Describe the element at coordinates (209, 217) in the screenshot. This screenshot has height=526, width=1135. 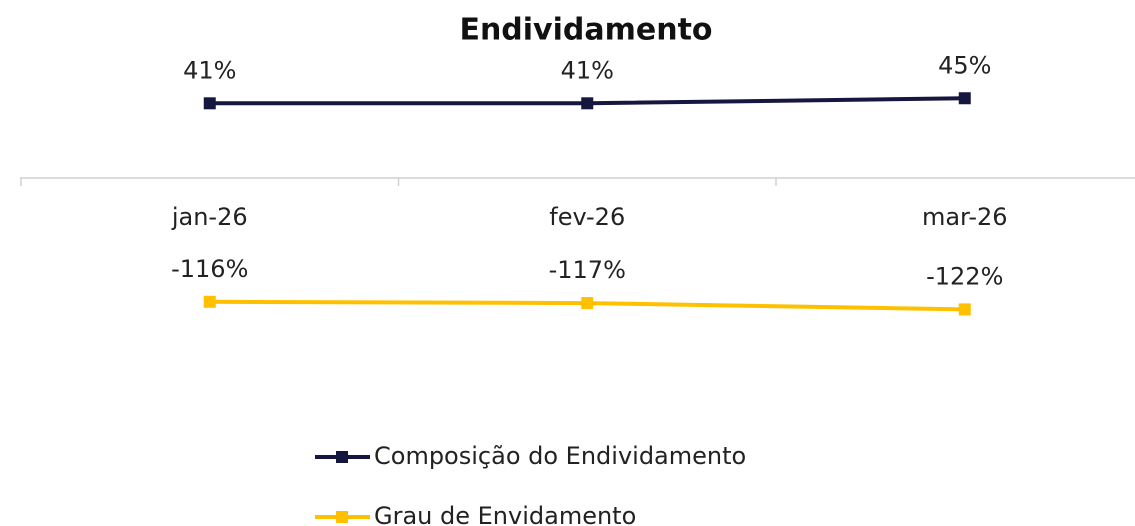
I see `x-tick-label: jan-26` at that location.